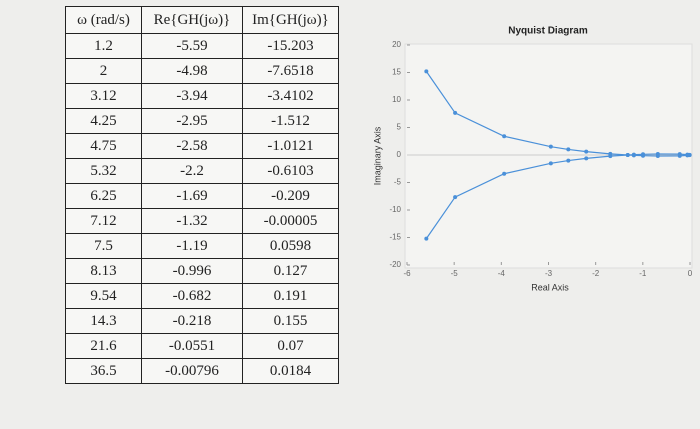 Image resolution: width=700 pixels, height=429 pixels. Describe the element at coordinates (103, 20) in the screenshot. I see `header-cell: ω (rad/s)` at that location.